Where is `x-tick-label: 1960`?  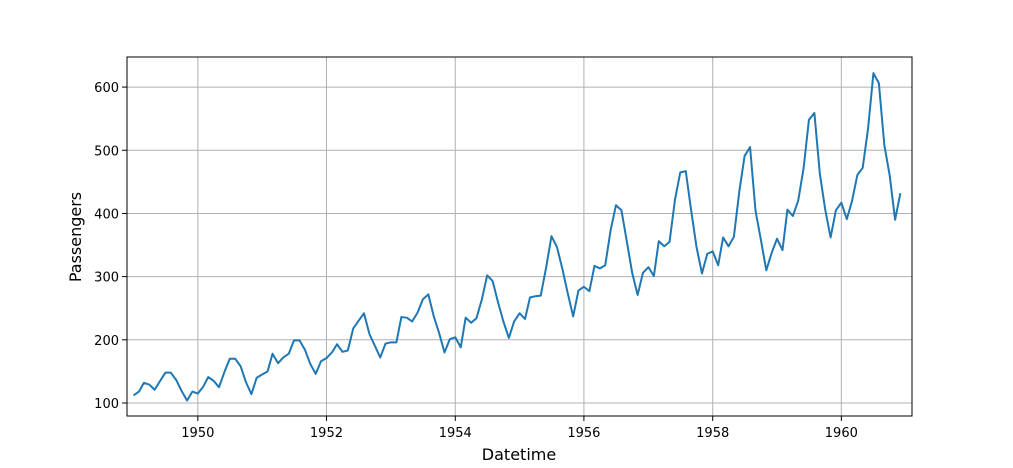 x-tick-label: 1960 is located at coordinates (841, 433).